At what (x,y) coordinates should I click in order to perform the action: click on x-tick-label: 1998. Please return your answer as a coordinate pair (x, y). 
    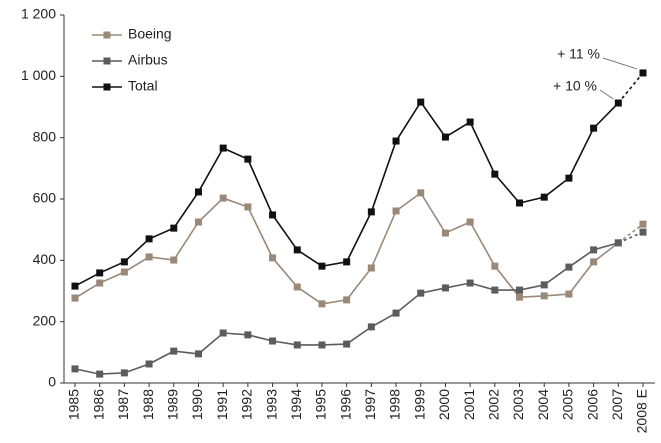
    Looking at the image, I should click on (395, 404).